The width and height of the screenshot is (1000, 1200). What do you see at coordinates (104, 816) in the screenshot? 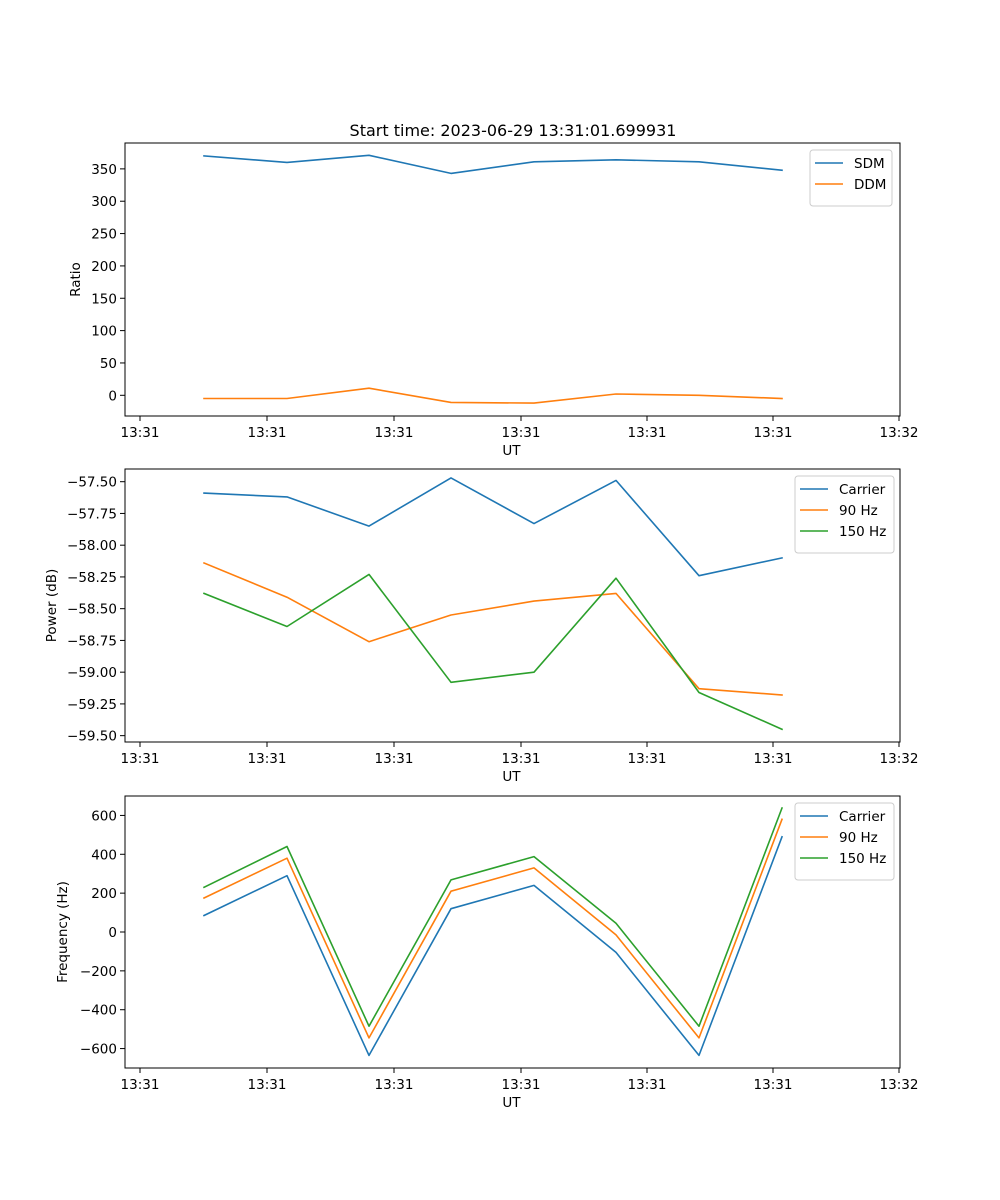
I see `y-tick-label: 600` at bounding box center [104, 816].